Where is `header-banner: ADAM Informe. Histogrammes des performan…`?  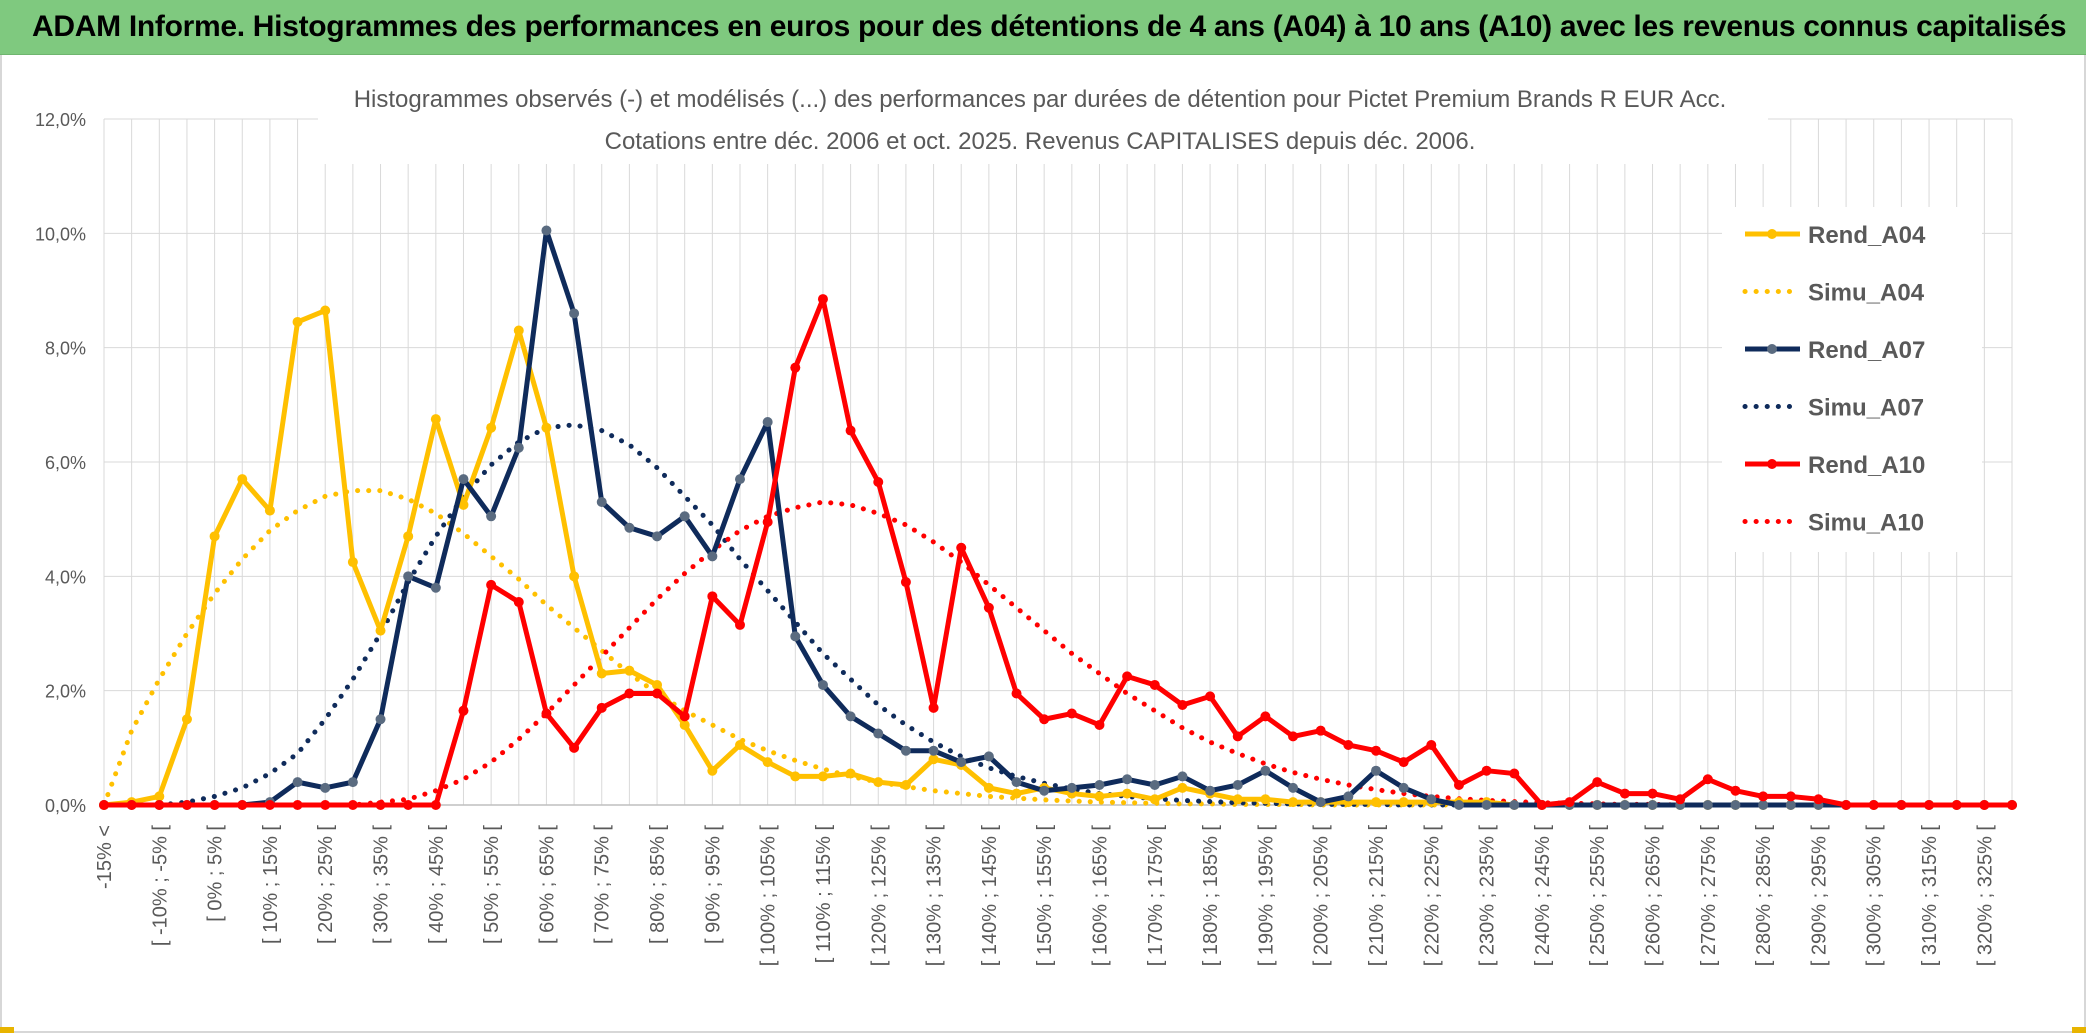
header-banner: ADAM Informe. Histogrammes des performan… is located at coordinates (1043, 27).